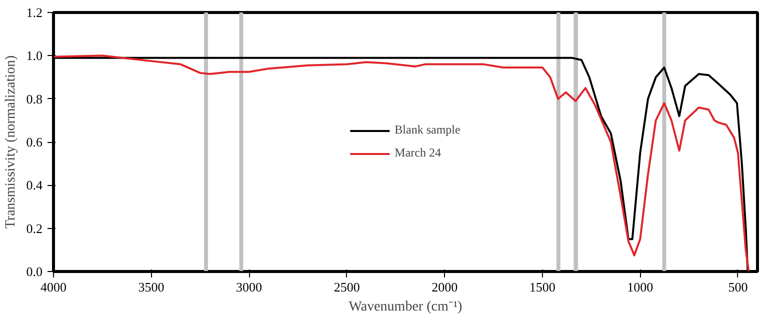  Describe the element at coordinates (34, 142) in the screenshot. I see `y-tick-label: 0.6` at that location.